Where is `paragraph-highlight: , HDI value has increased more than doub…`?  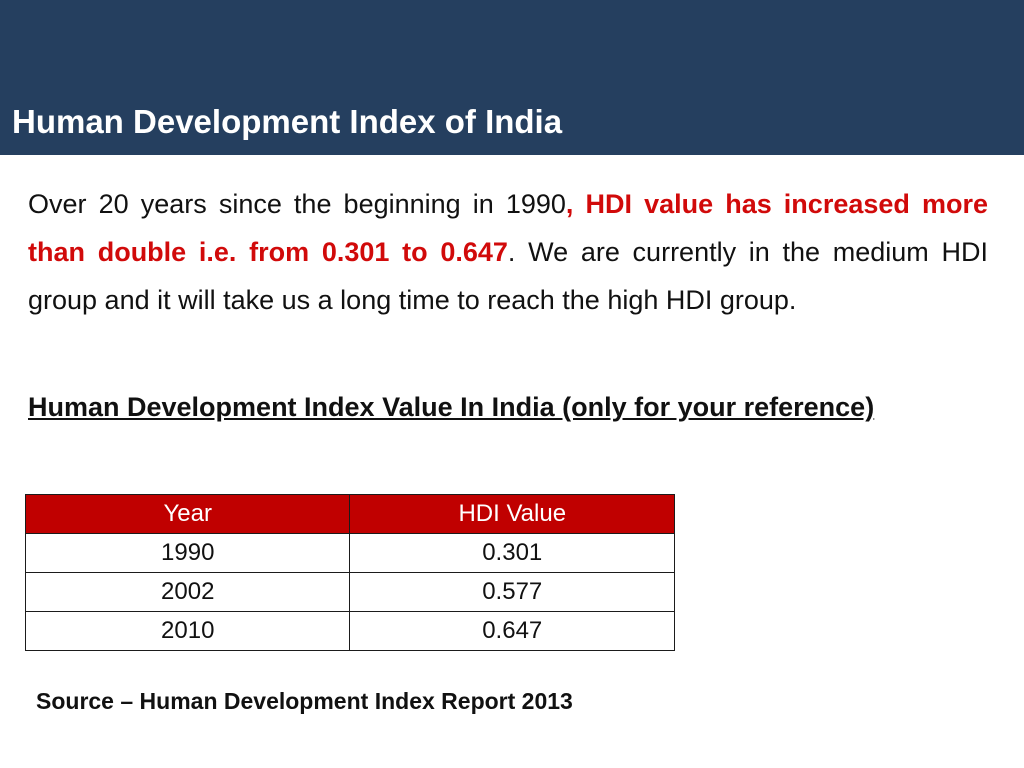
paragraph-highlight: , HDI value has increased more than doub… is located at coordinates (508, 228).